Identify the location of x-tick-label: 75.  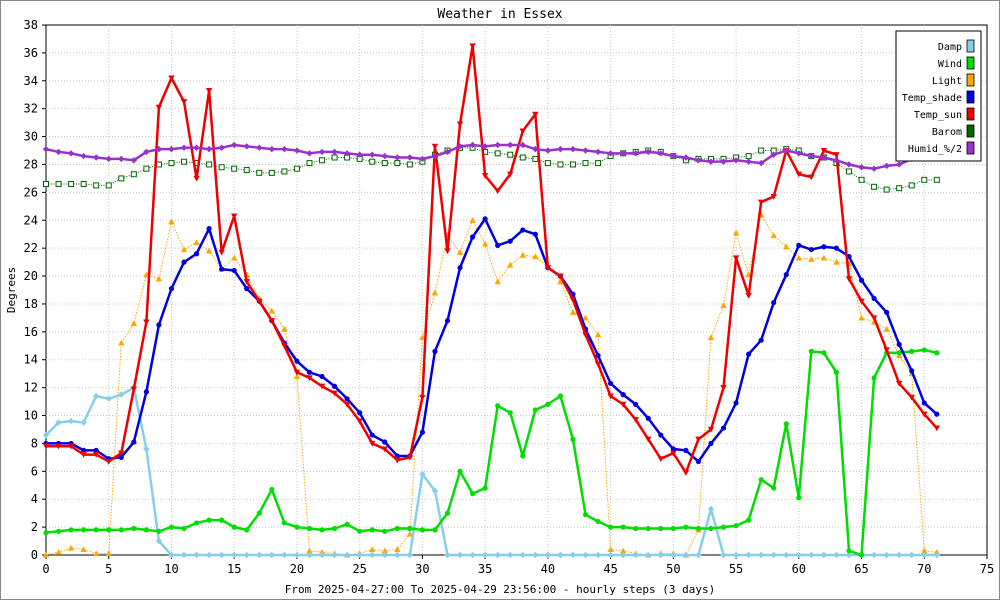
(987, 569).